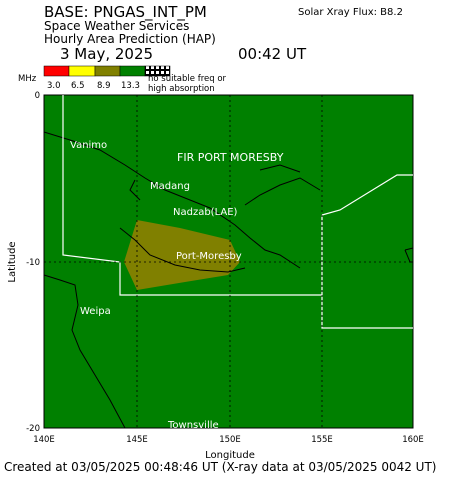  What do you see at coordinates (106, 54) in the screenshot?
I see `date: 3 May, 2025` at bounding box center [106, 54].